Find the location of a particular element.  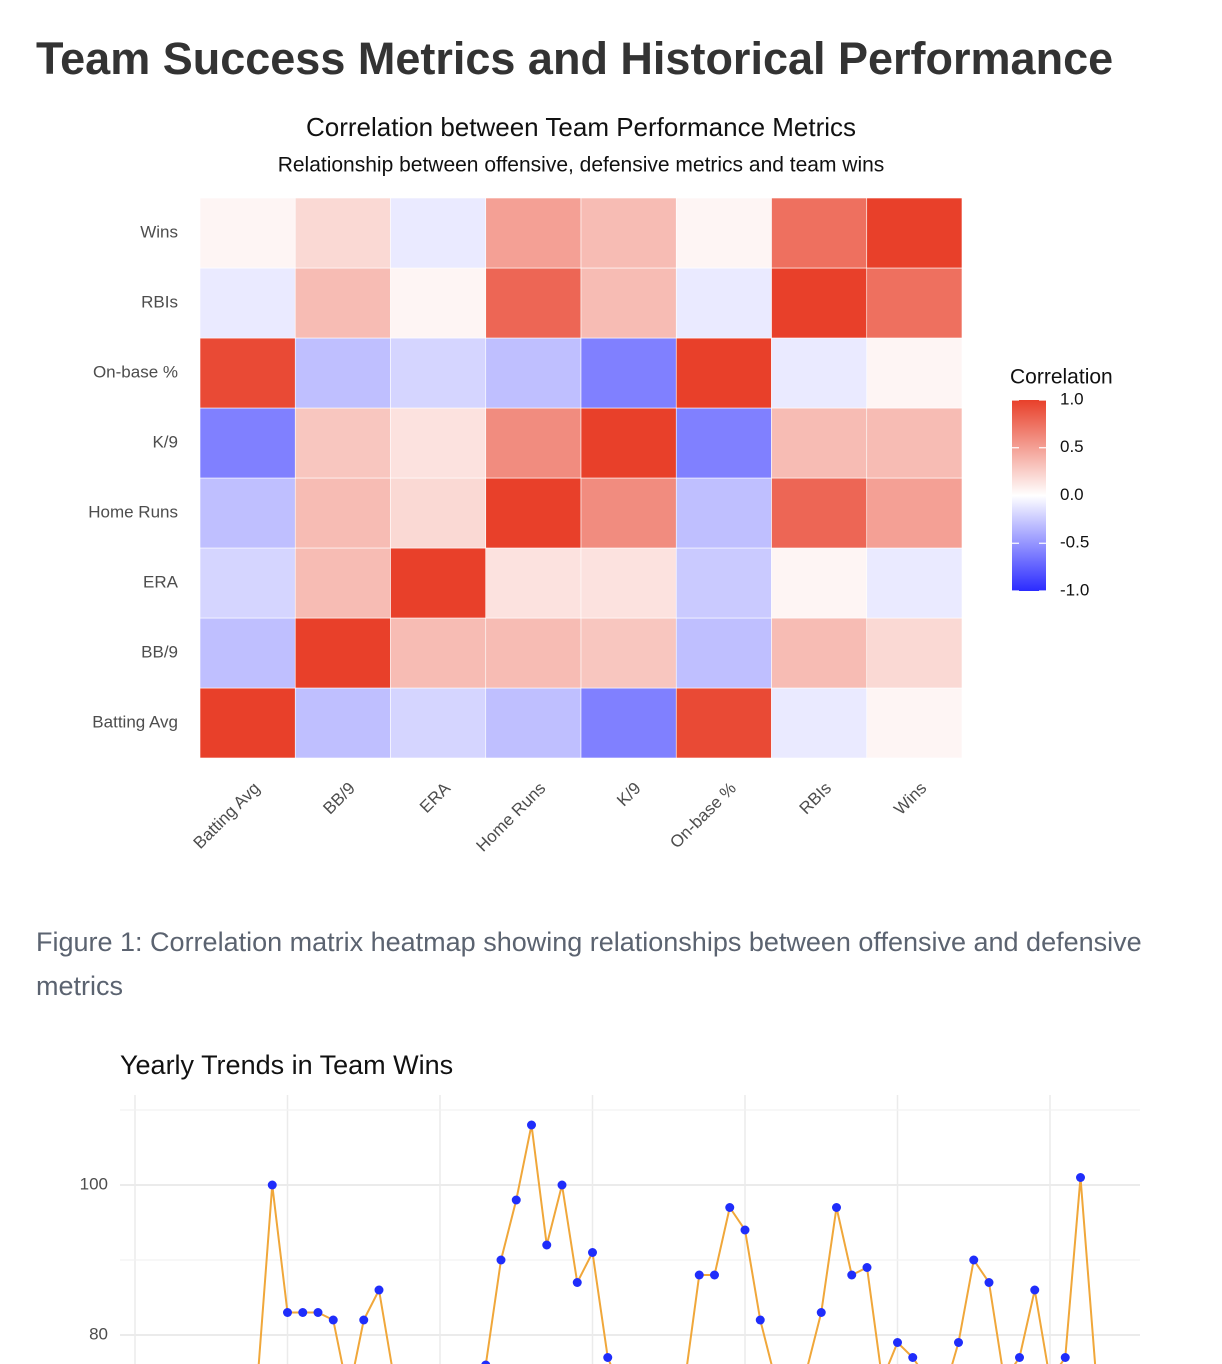

y-tick-label: 80 is located at coordinates (98, 1333).